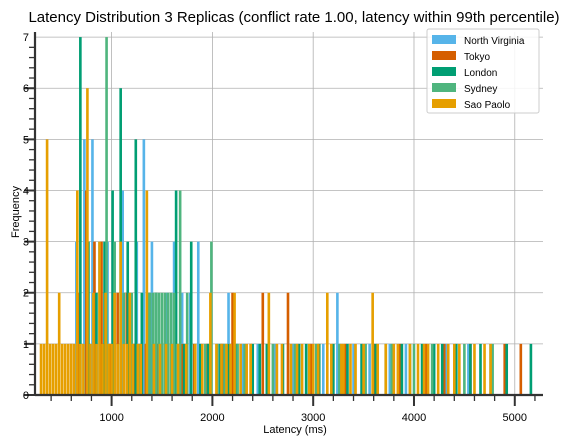 The width and height of the screenshot is (588, 446). I want to click on y-tick-label-0: 0, so click(26, 396).